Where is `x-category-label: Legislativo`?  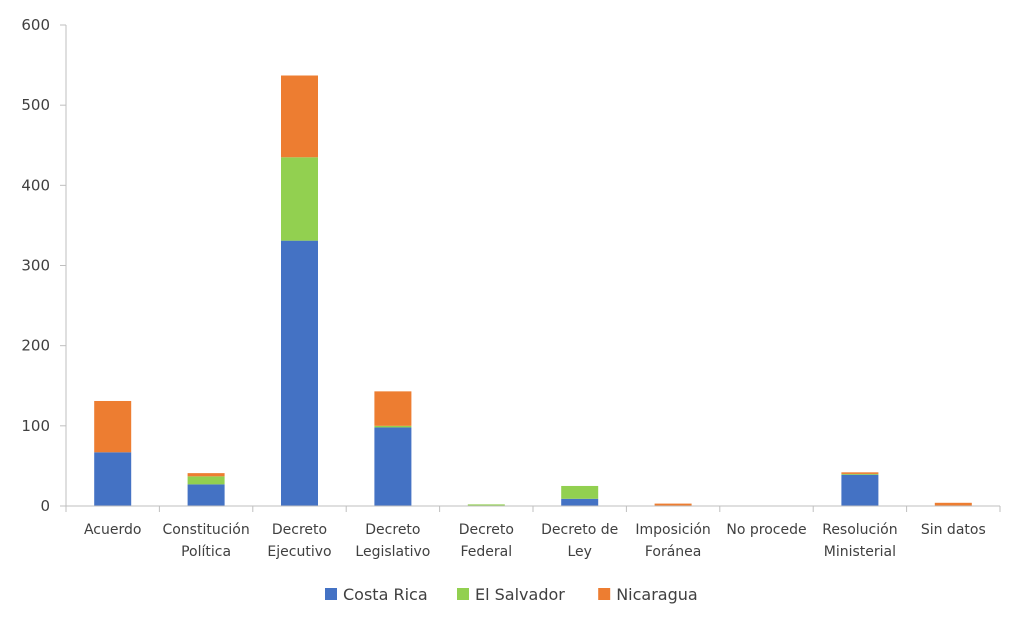
x-category-label: Legislativo is located at coordinates (392, 552).